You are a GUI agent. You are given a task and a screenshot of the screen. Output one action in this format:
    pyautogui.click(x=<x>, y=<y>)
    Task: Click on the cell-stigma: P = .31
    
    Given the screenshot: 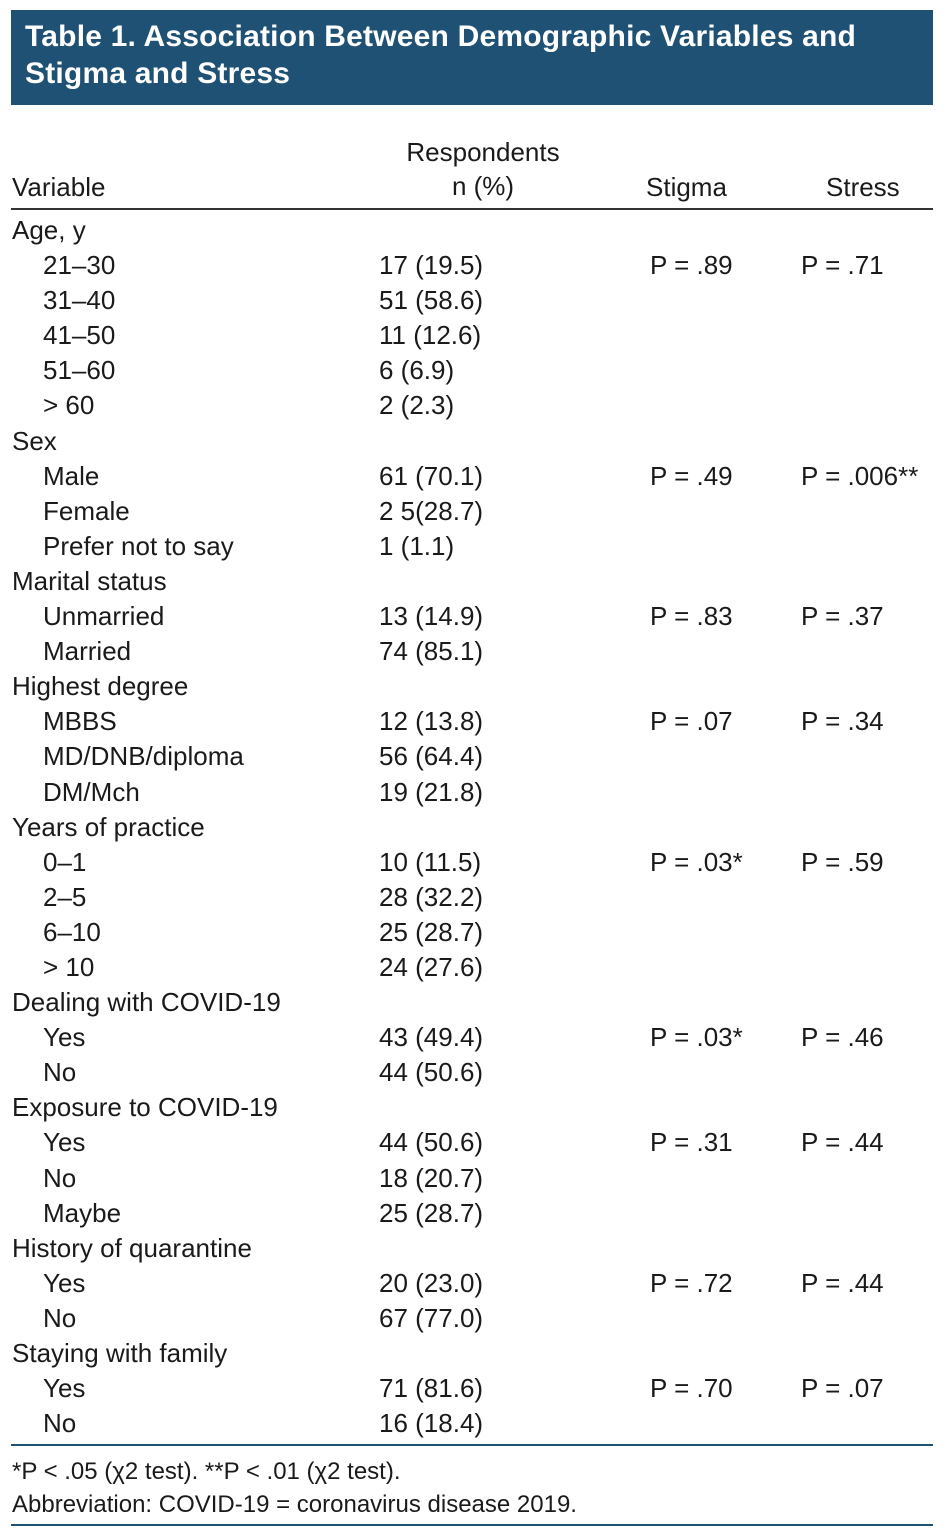 What is the action you would take?
    pyautogui.click(x=691, y=1142)
    